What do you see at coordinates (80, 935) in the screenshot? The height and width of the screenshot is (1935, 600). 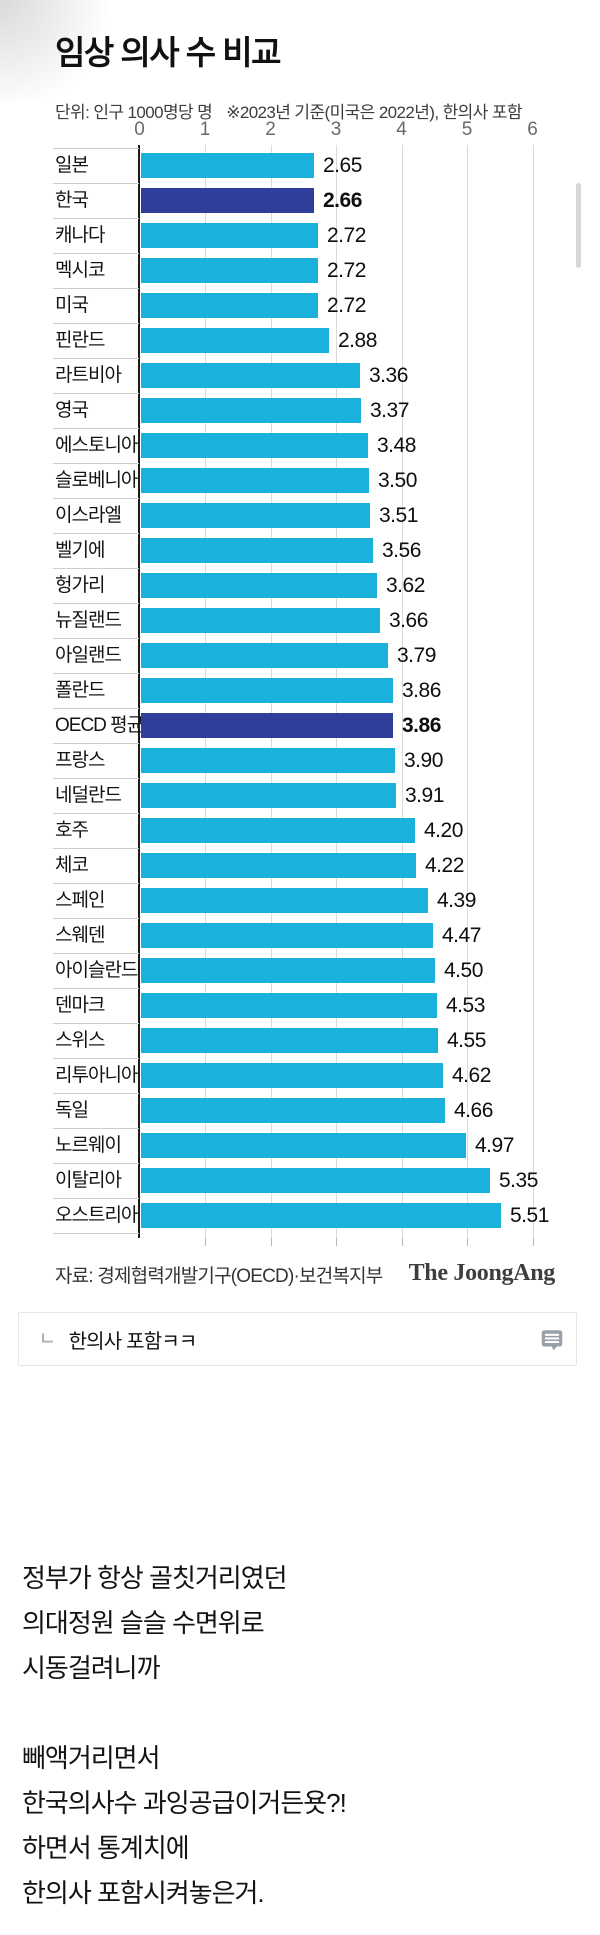 I see `bar-label: 스웨덴` at bounding box center [80, 935].